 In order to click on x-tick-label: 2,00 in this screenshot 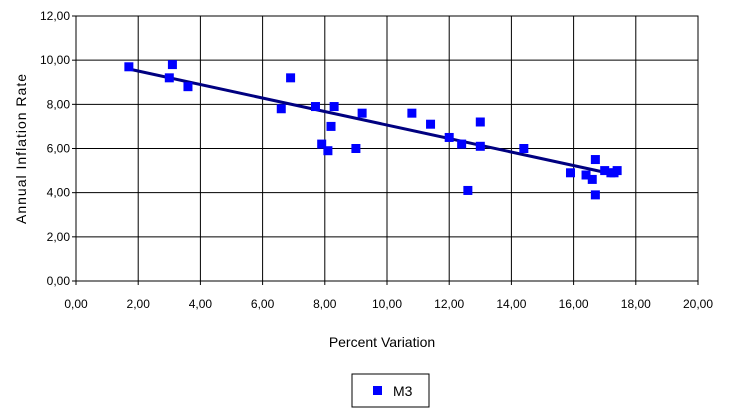, I will do `click(139, 304)`.